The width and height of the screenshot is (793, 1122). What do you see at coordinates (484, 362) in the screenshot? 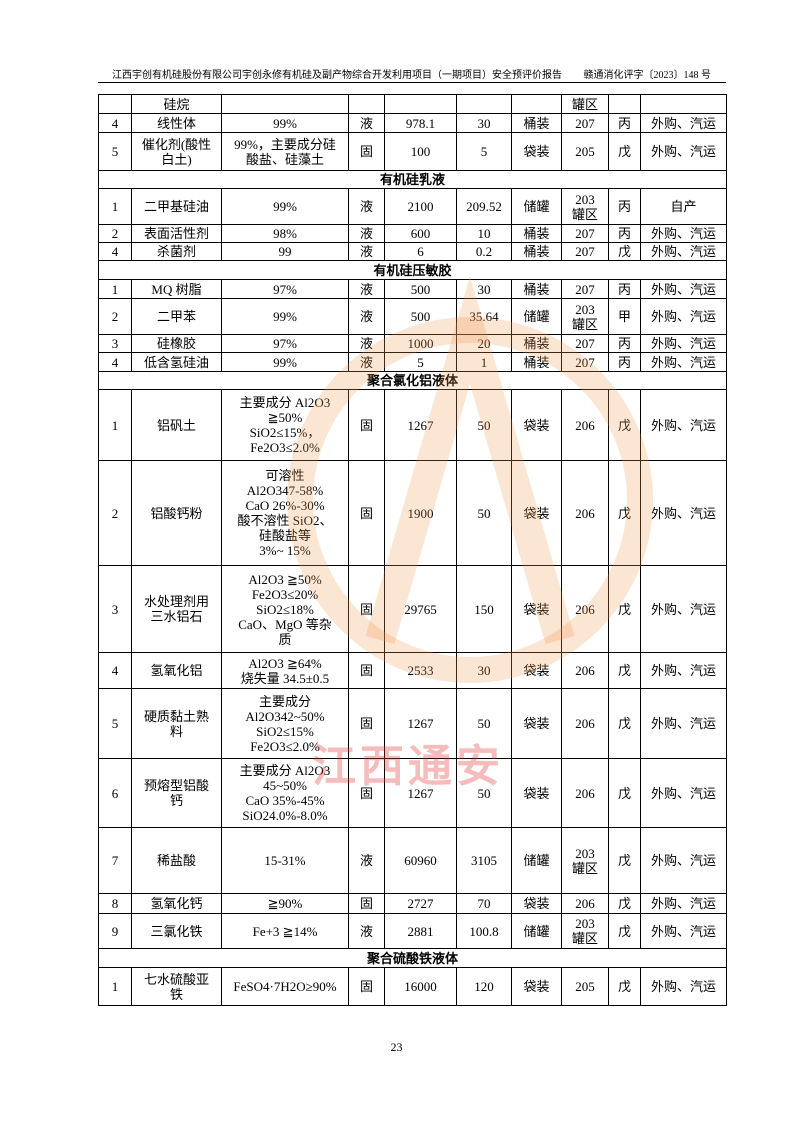
I see `table-cell: 1` at bounding box center [484, 362].